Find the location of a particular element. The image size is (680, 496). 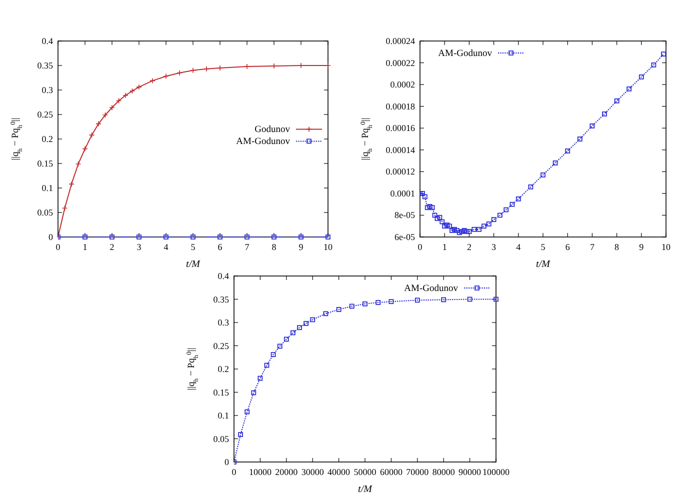

y-tick-label: 8e-05 is located at coordinates (405, 215).